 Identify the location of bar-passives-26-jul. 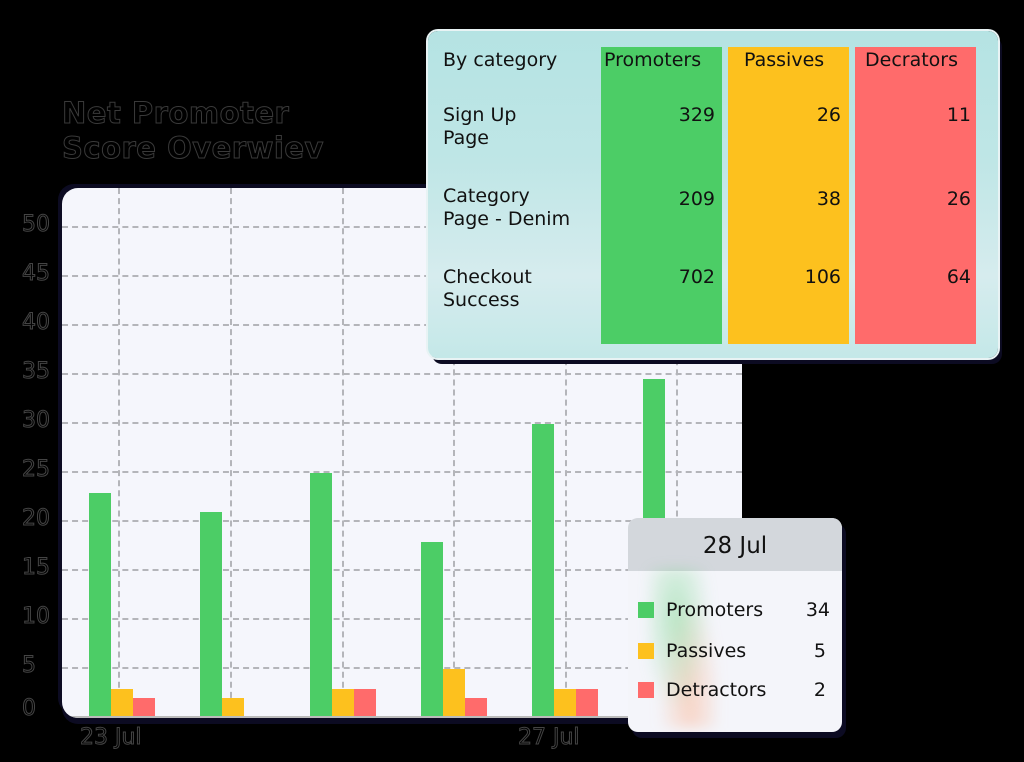
(454, 693).